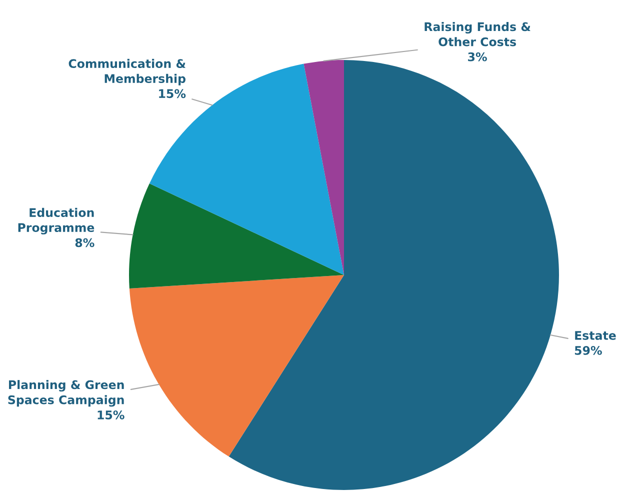 The height and width of the screenshot is (496, 627). Describe the element at coordinates (127, 72) in the screenshot. I see `slice-label: Communication & Membership` at that location.